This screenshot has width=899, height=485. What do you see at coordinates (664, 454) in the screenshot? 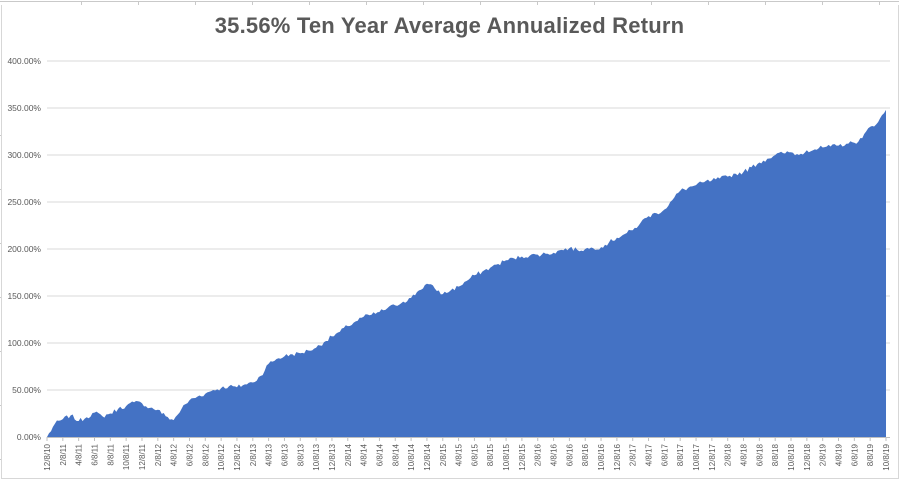
I see `x-axis-label: 6/8/17` at bounding box center [664, 454].